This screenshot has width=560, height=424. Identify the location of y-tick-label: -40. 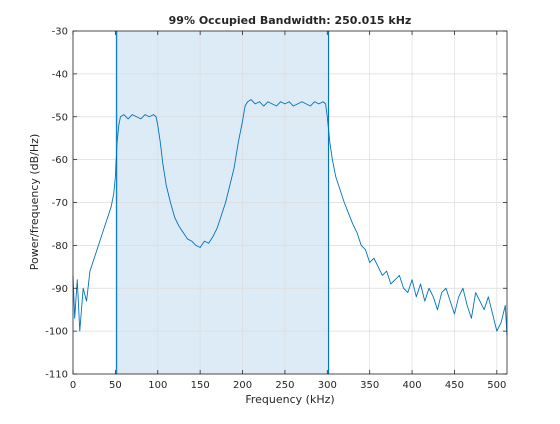
(60, 74).